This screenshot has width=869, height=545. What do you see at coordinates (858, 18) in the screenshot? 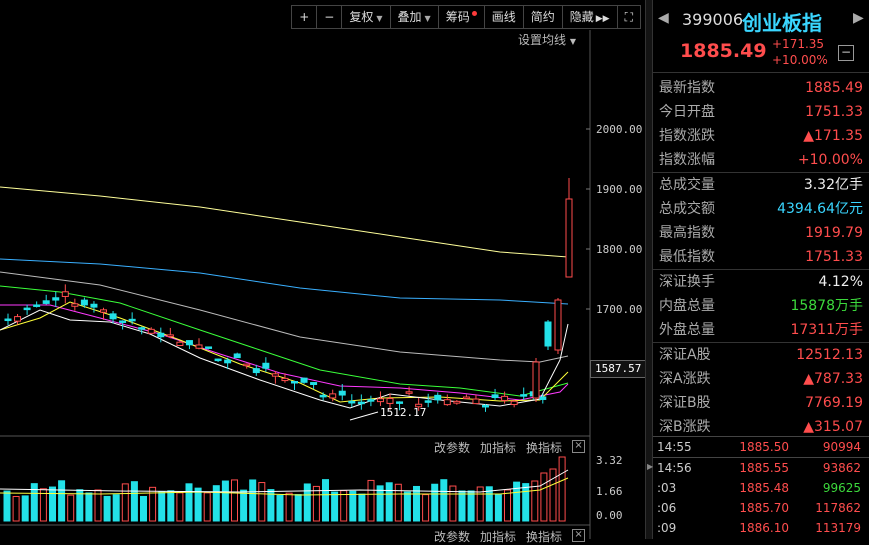
I see `next-arrow-icon: ▶` at bounding box center [858, 18].